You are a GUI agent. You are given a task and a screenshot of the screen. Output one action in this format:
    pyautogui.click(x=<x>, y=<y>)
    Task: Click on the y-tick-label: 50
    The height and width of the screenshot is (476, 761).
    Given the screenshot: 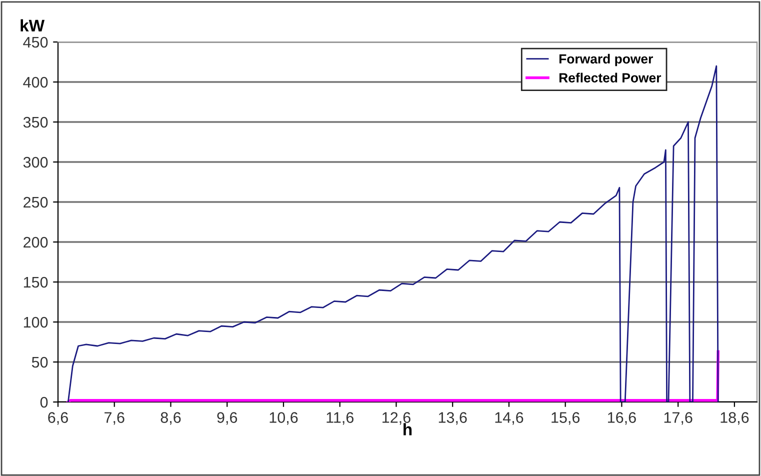 What is the action you would take?
    pyautogui.click(x=40, y=362)
    